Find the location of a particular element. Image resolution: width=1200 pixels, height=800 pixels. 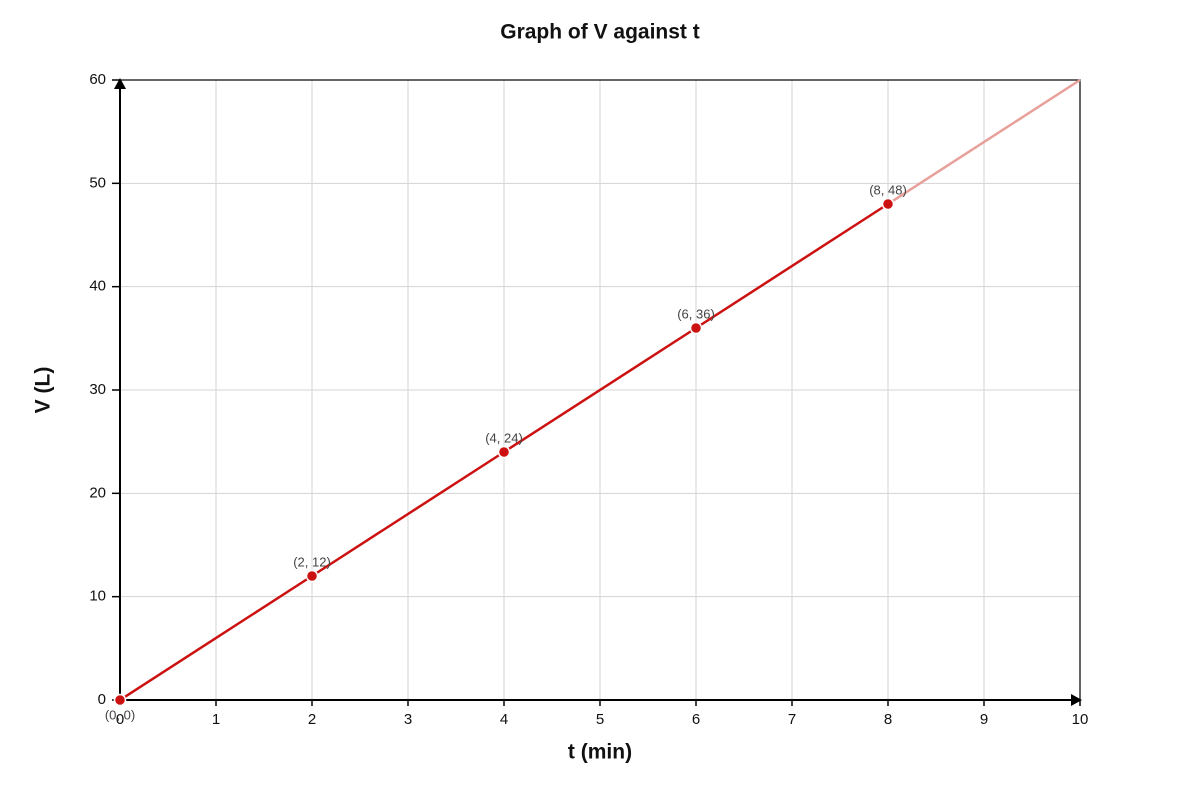

x-tick-label: 0 is located at coordinates (120, 719).